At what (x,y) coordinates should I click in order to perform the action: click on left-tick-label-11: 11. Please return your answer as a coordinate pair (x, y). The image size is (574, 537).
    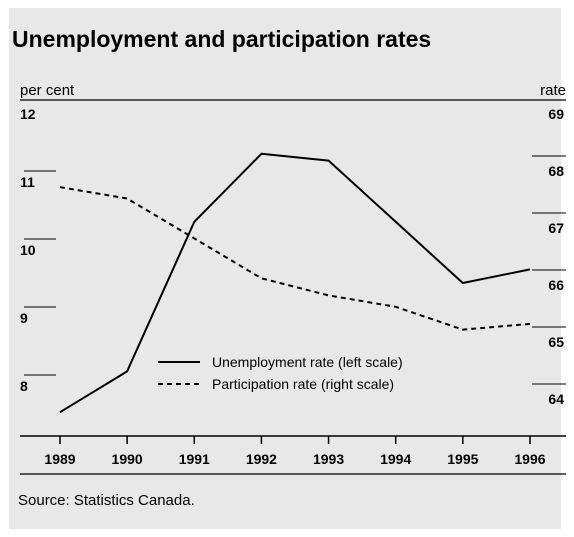
    Looking at the image, I should click on (27, 182).